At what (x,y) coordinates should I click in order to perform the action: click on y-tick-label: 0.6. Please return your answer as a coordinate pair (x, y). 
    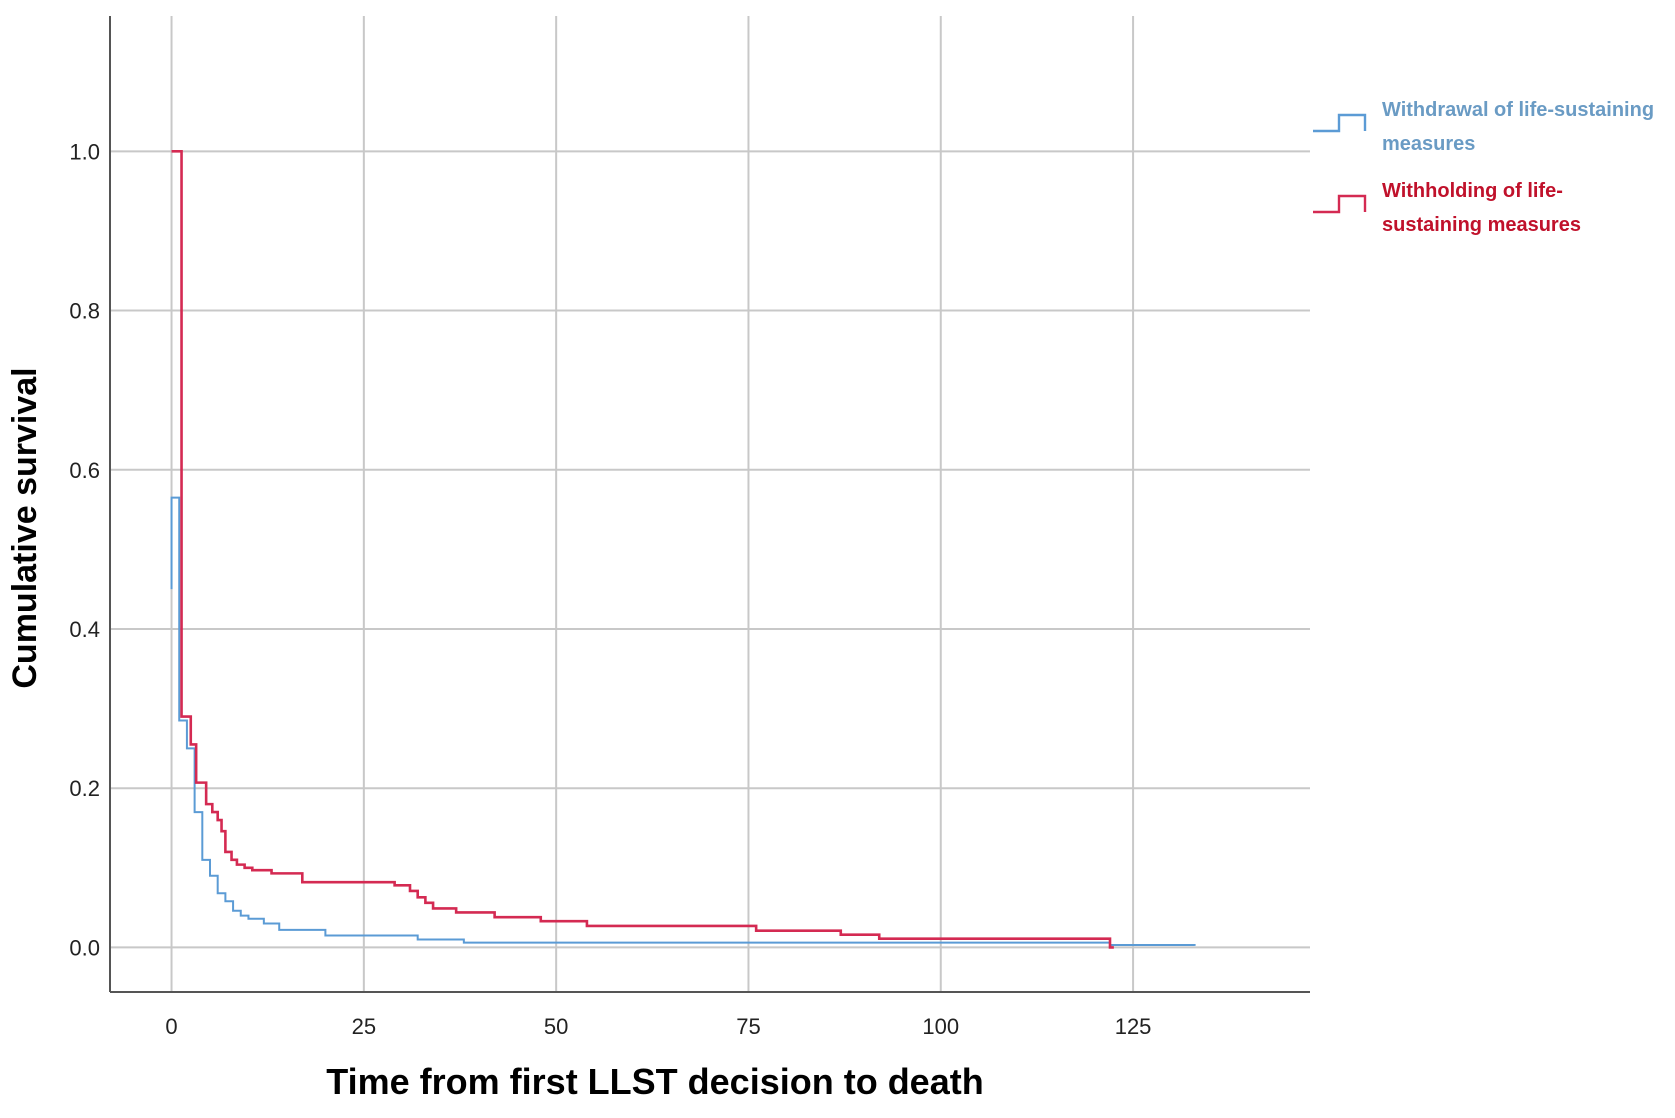
    Looking at the image, I should click on (84, 470).